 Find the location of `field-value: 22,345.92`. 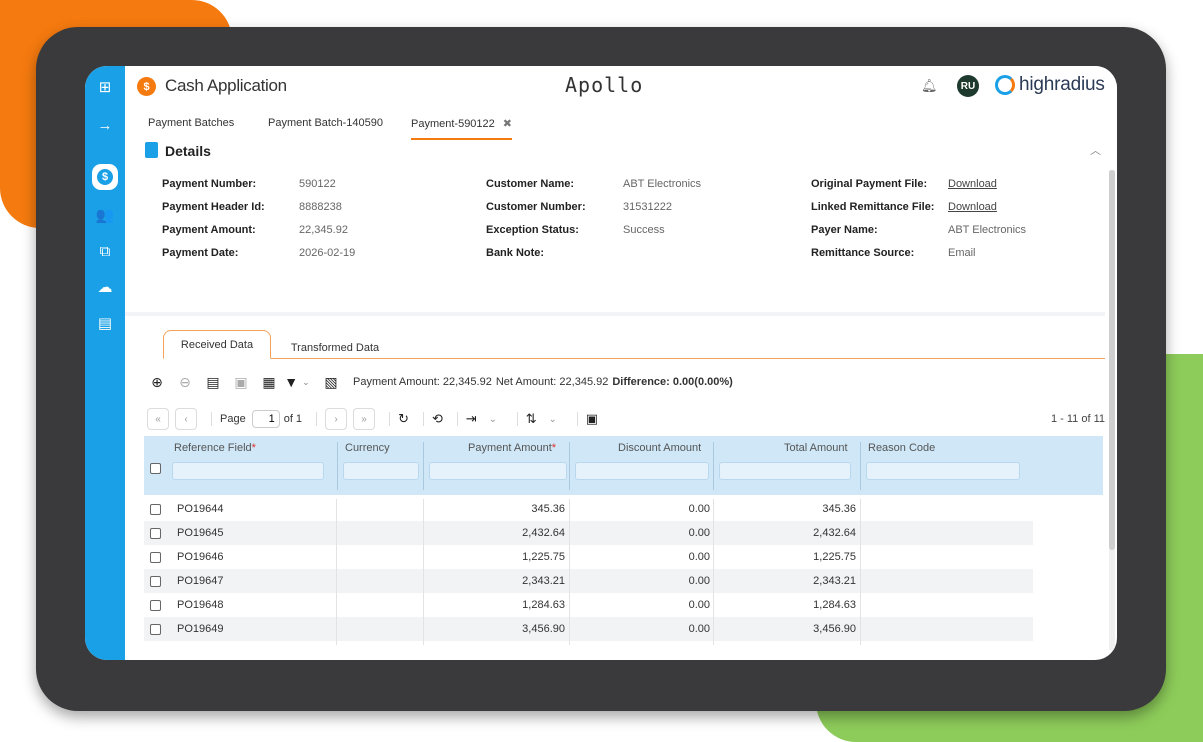

field-value: 22,345.92 is located at coordinates (323, 230).